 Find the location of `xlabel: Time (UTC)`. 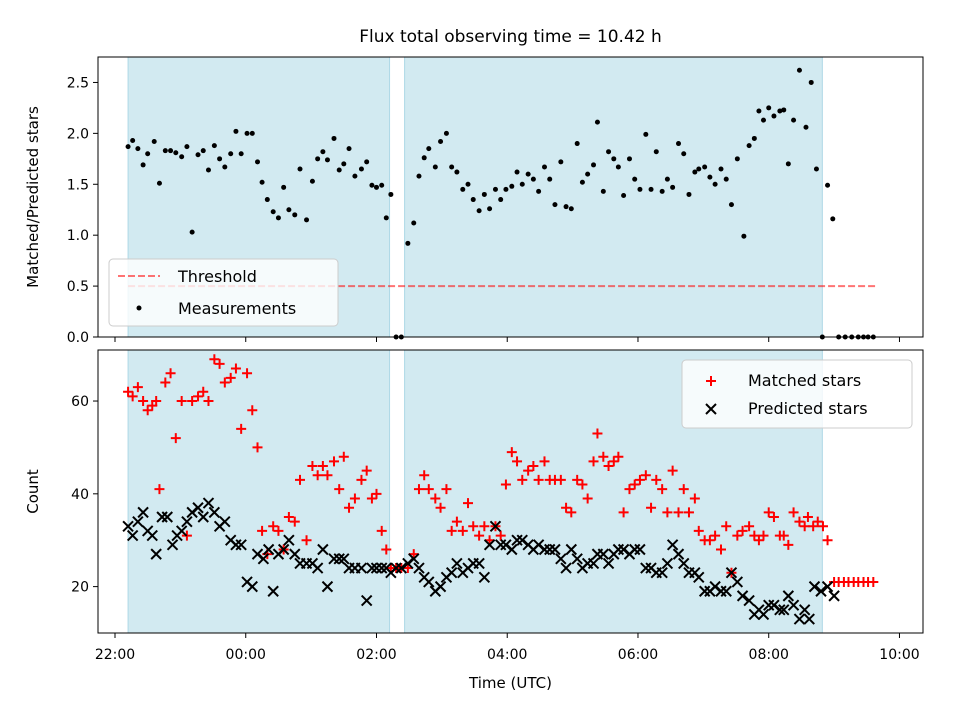

xlabel: Time (UTC) is located at coordinates (510, 683).